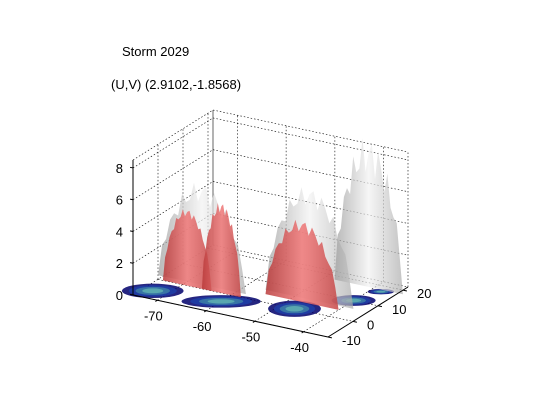  What do you see at coordinates (119, 295) in the screenshot?
I see `z-tick-label: 0` at bounding box center [119, 295].